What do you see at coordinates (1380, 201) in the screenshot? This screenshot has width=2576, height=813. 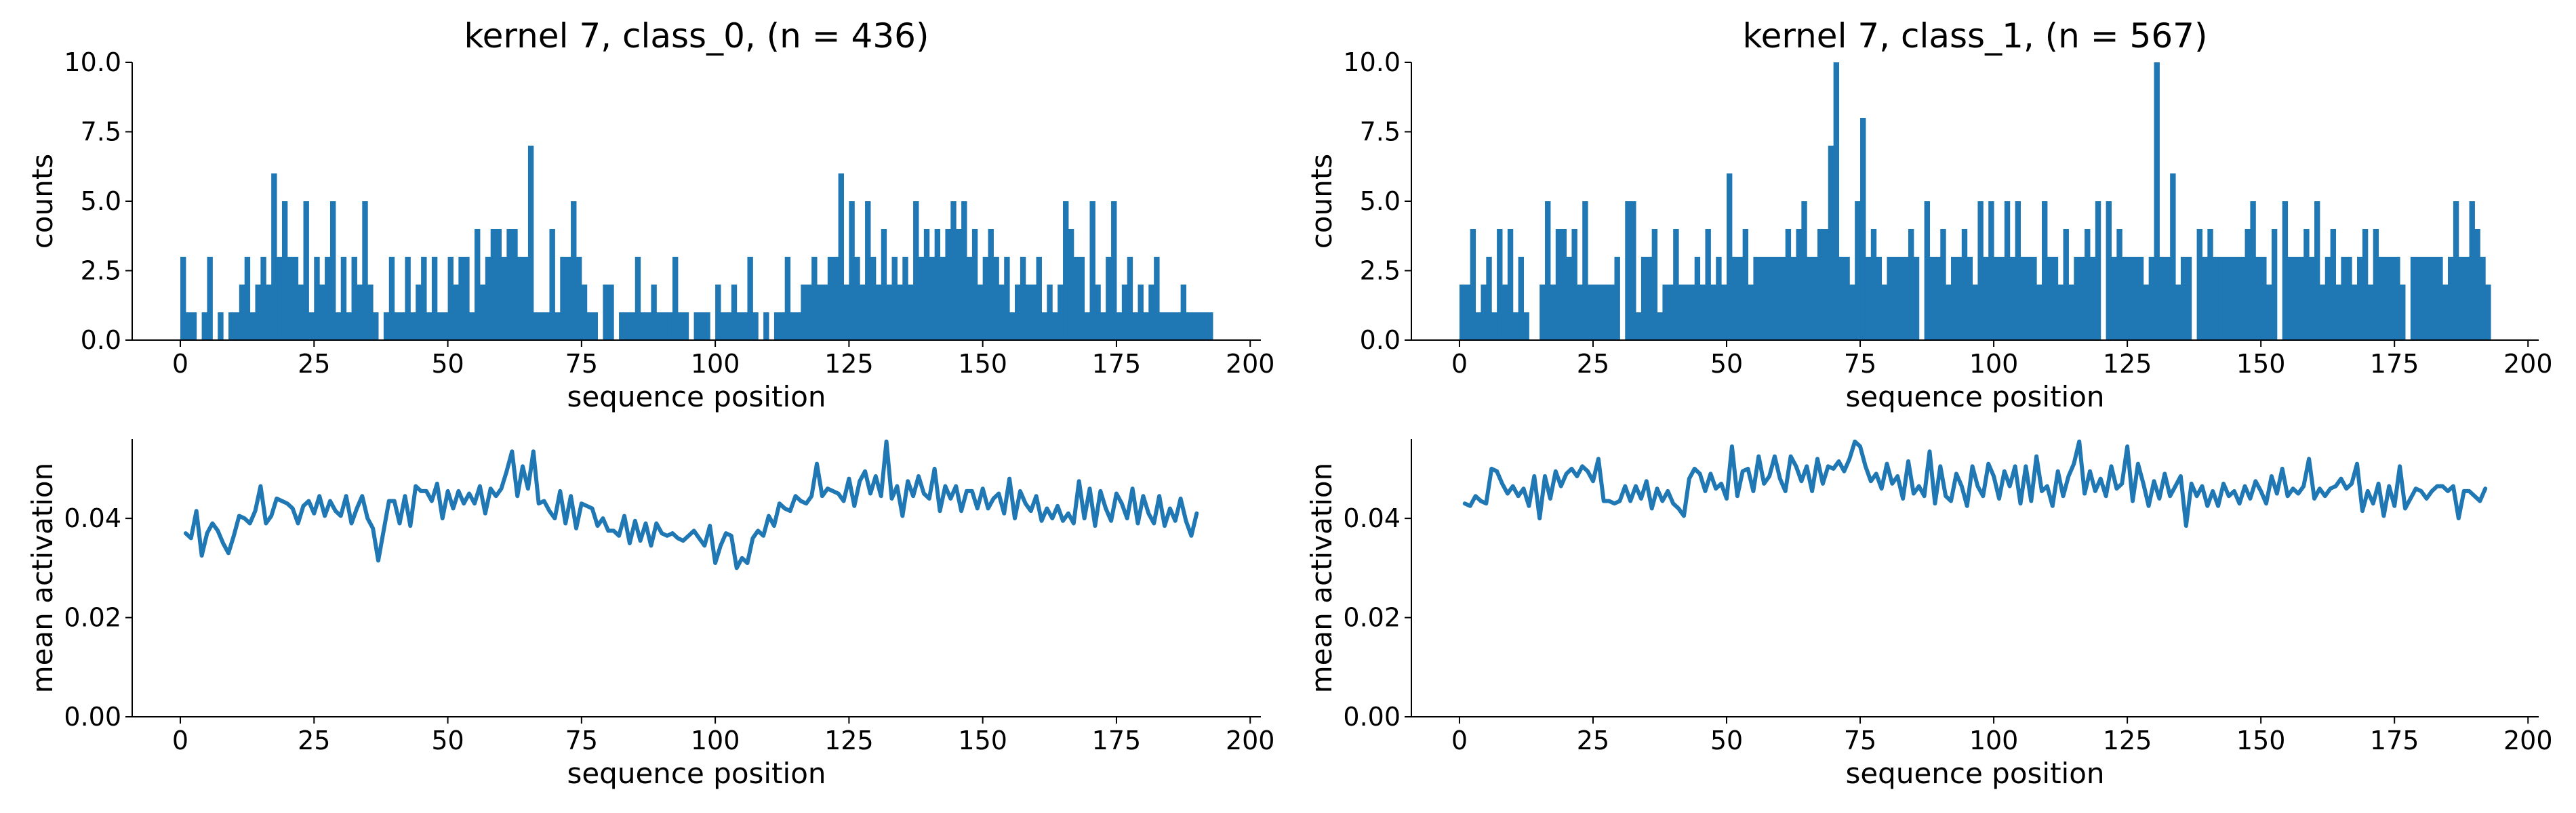 I see `y-tick-label: 5.0` at bounding box center [1380, 201].